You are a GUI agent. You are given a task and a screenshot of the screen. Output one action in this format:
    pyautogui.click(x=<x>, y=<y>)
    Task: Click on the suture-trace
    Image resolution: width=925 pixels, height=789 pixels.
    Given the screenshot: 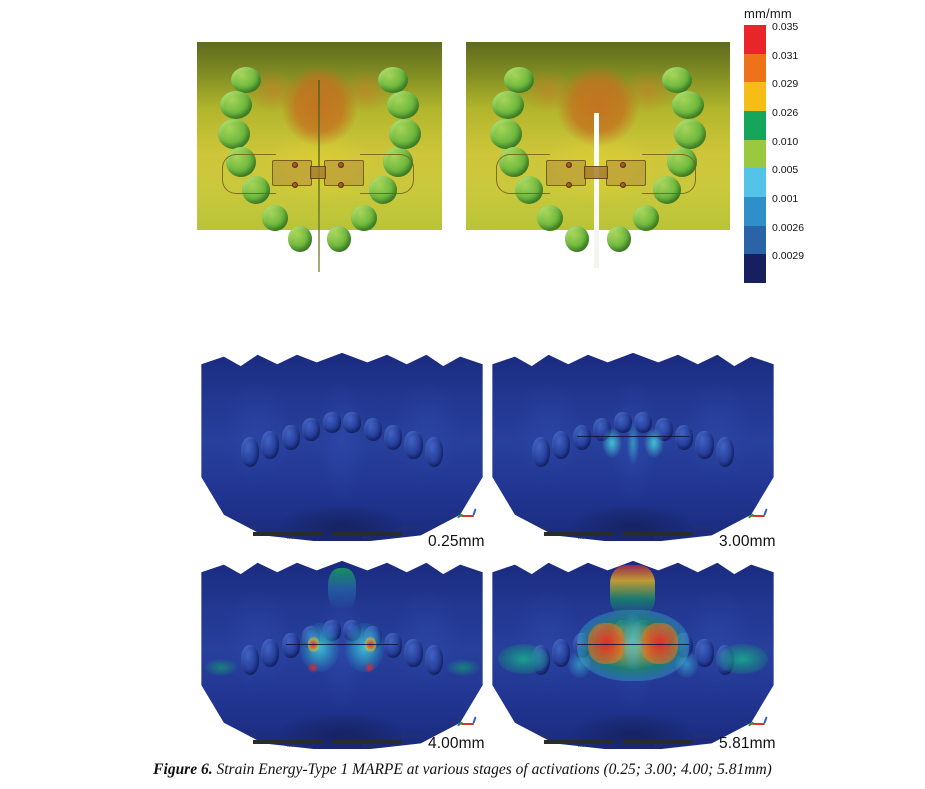 What is the action you would take?
    pyautogui.click(x=633, y=443)
    